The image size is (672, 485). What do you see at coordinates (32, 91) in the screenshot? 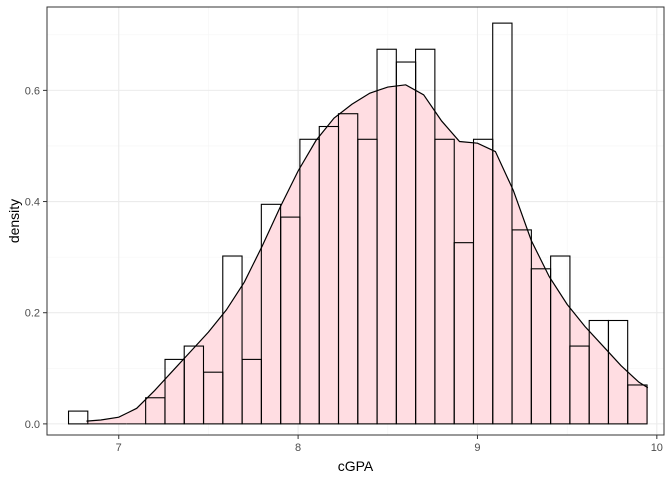
I see `y-tick-label: 0.6` at bounding box center [32, 91].